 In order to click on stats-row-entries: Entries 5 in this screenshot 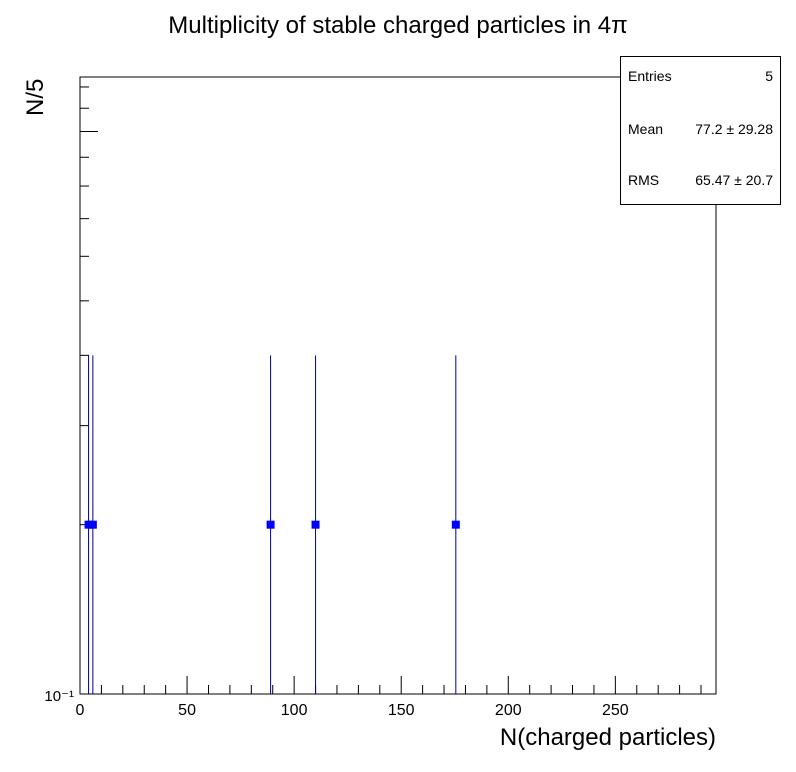, I will do `click(700, 77)`.